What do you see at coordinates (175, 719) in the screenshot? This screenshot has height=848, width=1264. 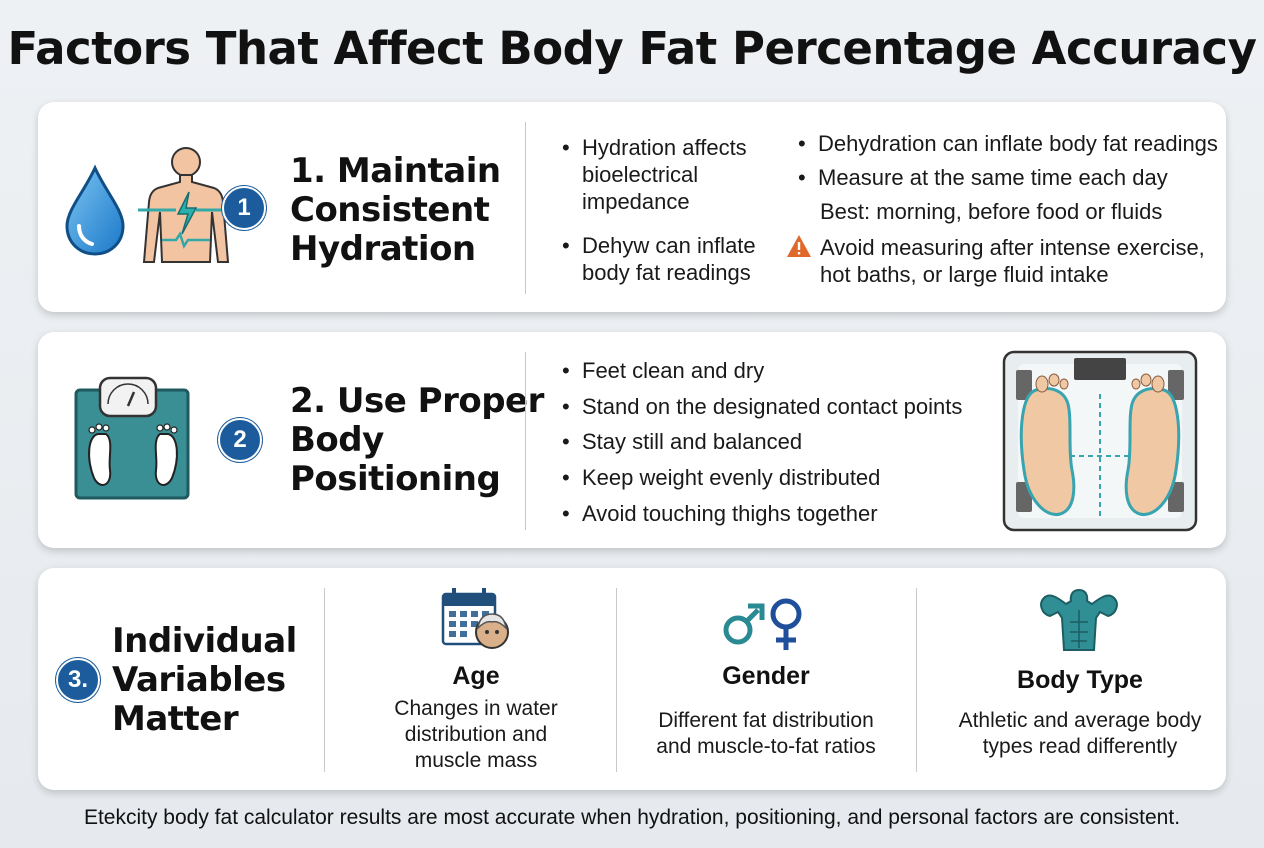 I see `heading-line: Matter` at bounding box center [175, 719].